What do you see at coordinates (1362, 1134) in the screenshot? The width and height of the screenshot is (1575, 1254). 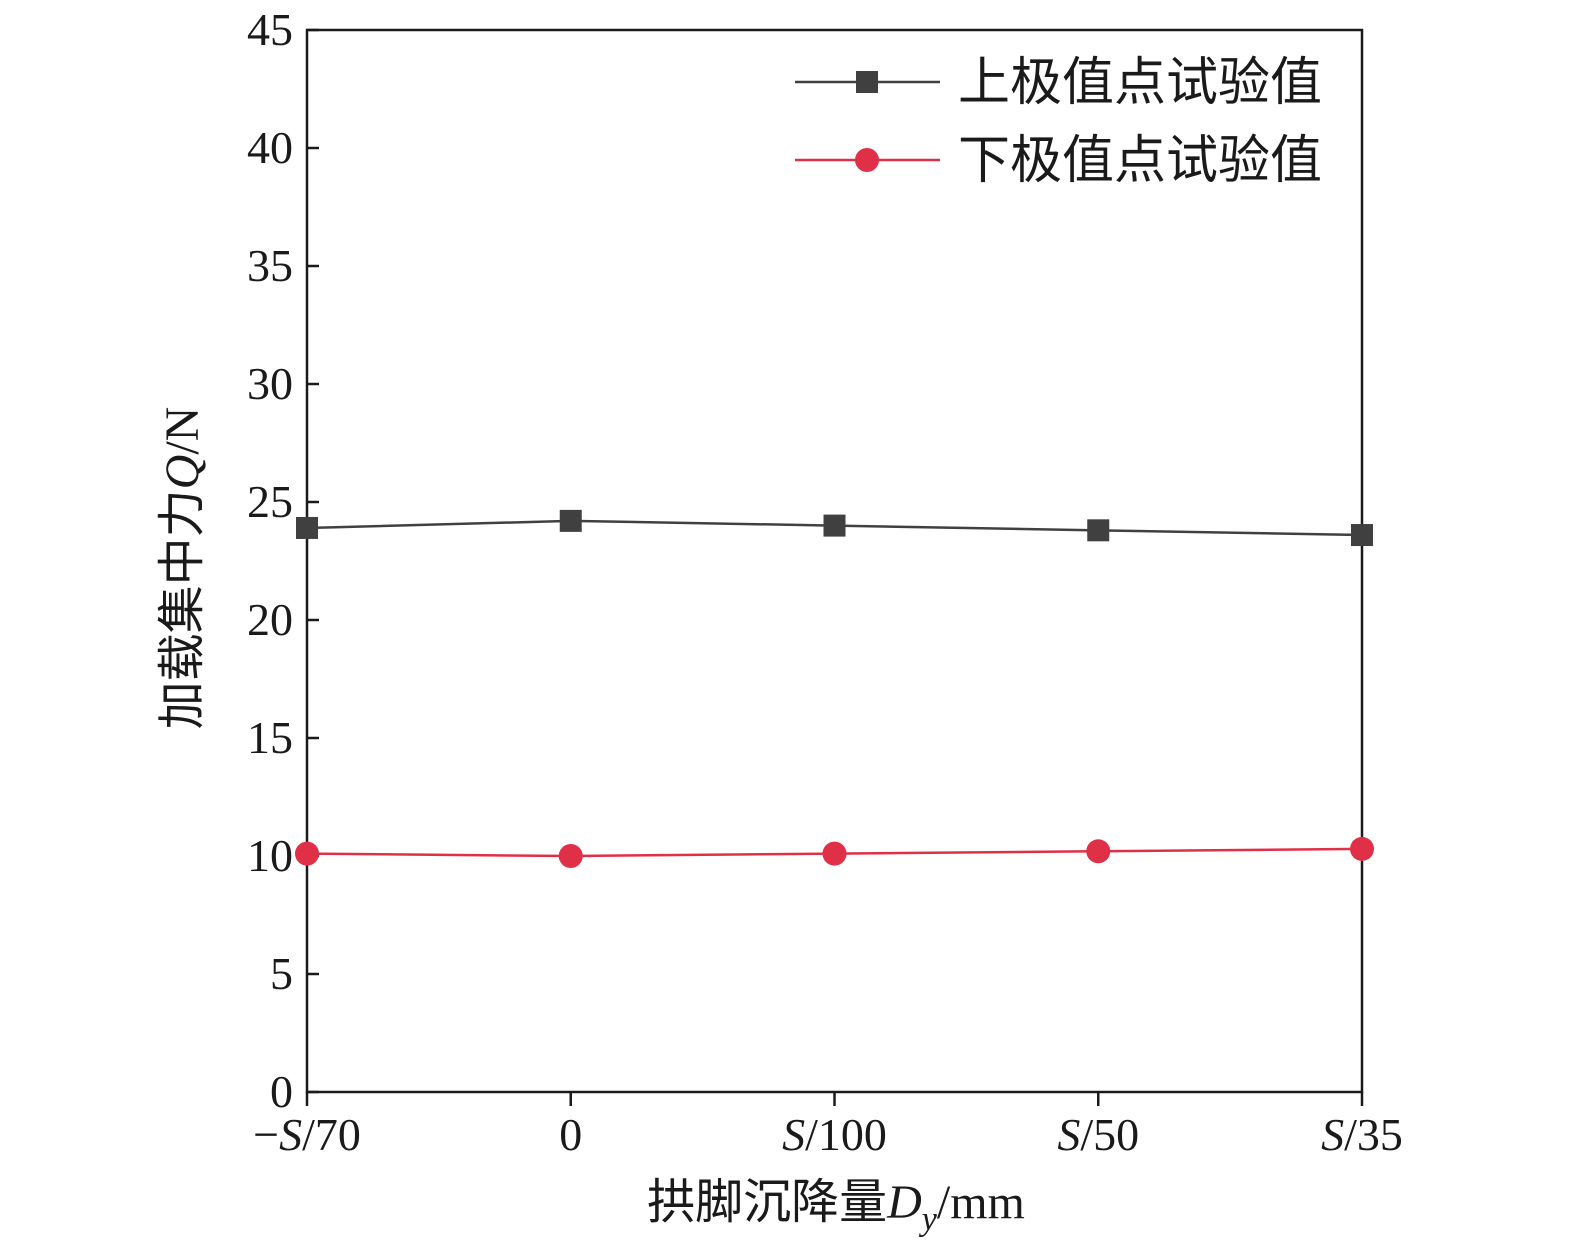 I see `x-tick-label: S/35` at bounding box center [1362, 1134].